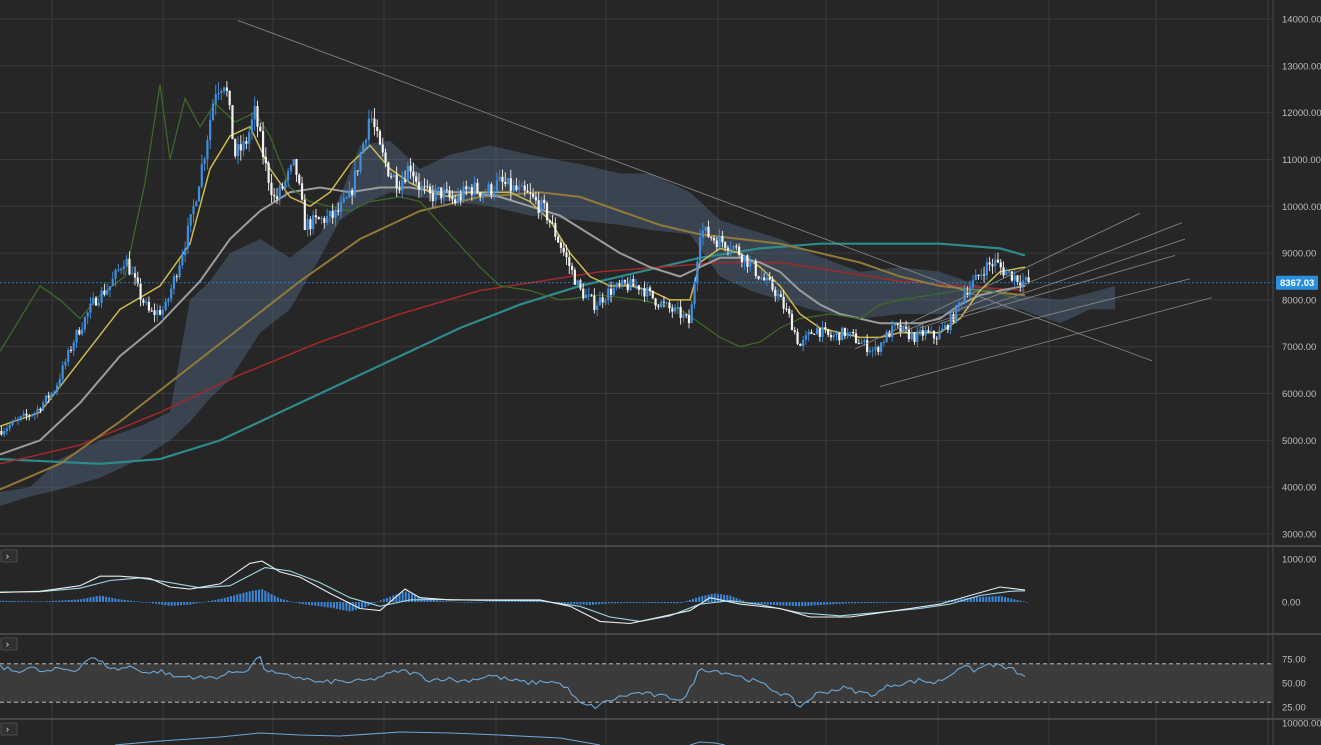 The width and height of the screenshot is (1321, 745). Describe the element at coordinates (420, 738) in the screenshot. I see `volume-panel` at that location.